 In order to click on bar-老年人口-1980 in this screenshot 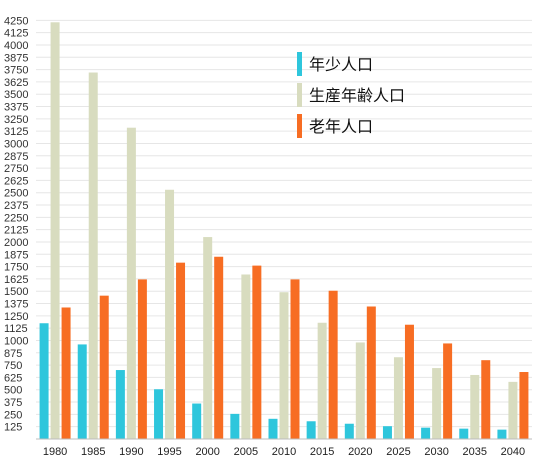, I will do `click(66, 373)`.